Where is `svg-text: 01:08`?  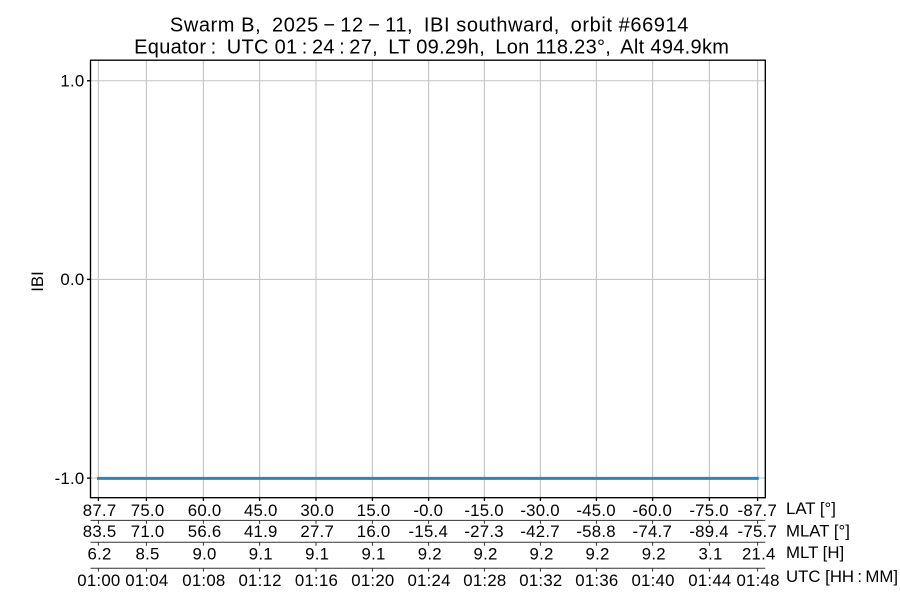
svg-text: 01:08 is located at coordinates (203, 580).